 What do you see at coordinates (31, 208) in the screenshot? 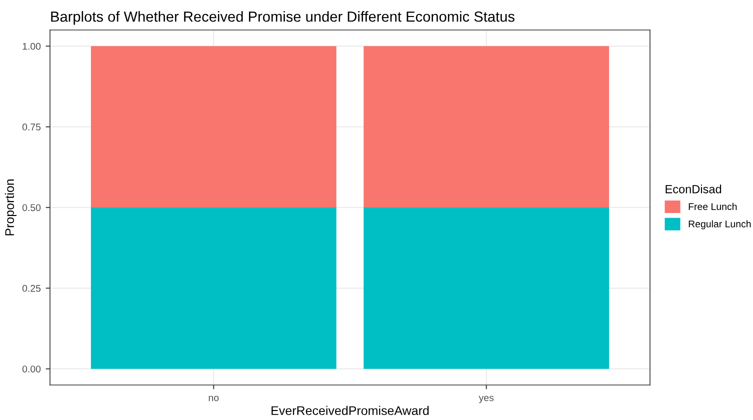
I see `y-tick-label: 0.50` at bounding box center [31, 208].